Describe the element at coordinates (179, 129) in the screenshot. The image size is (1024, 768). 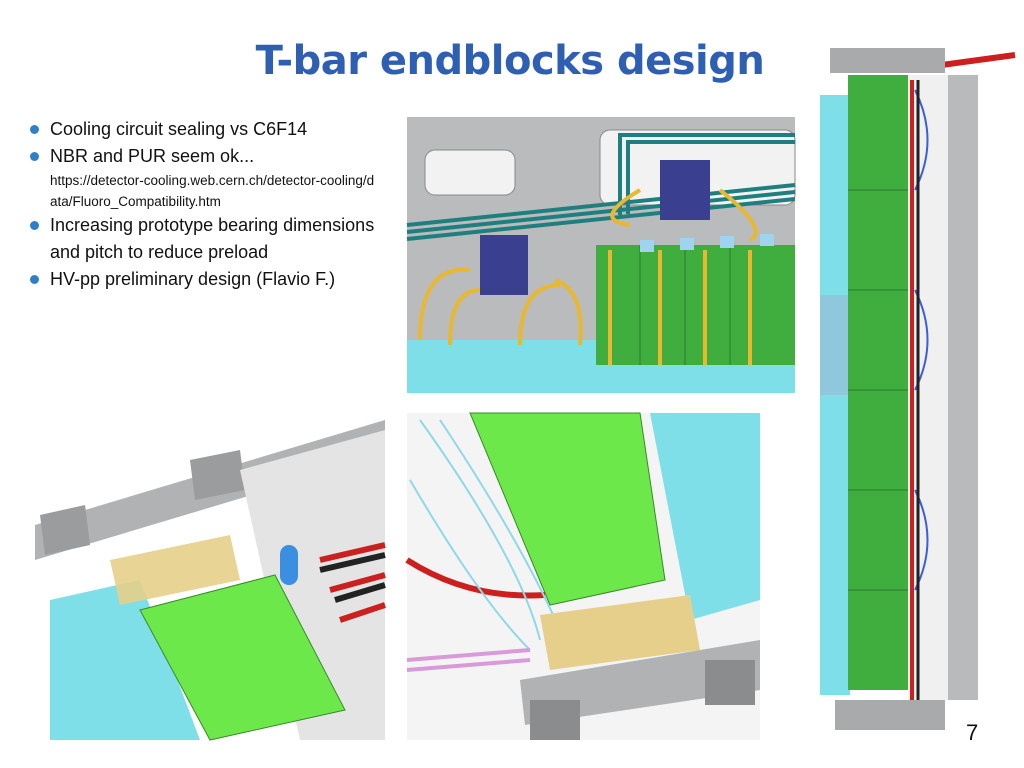
I see `bullet-text: Cooling circuit sealing vs C6F14` at that location.